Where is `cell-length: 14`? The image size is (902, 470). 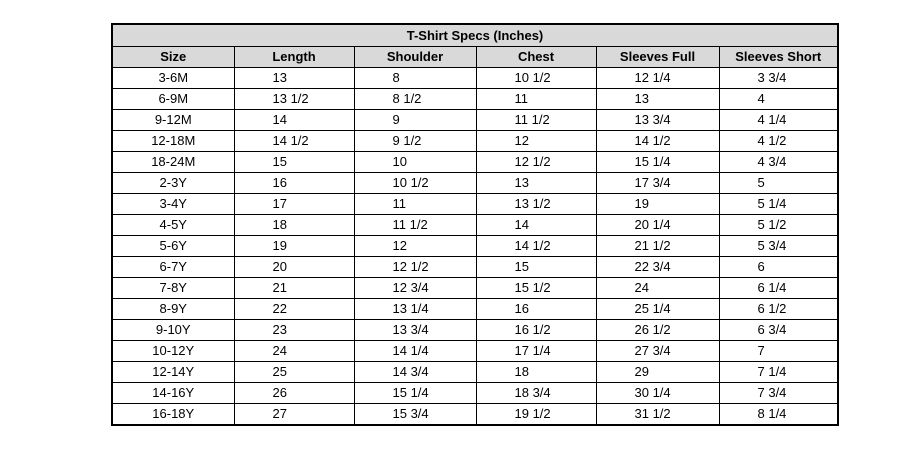 cell-length: 14 is located at coordinates (294, 120).